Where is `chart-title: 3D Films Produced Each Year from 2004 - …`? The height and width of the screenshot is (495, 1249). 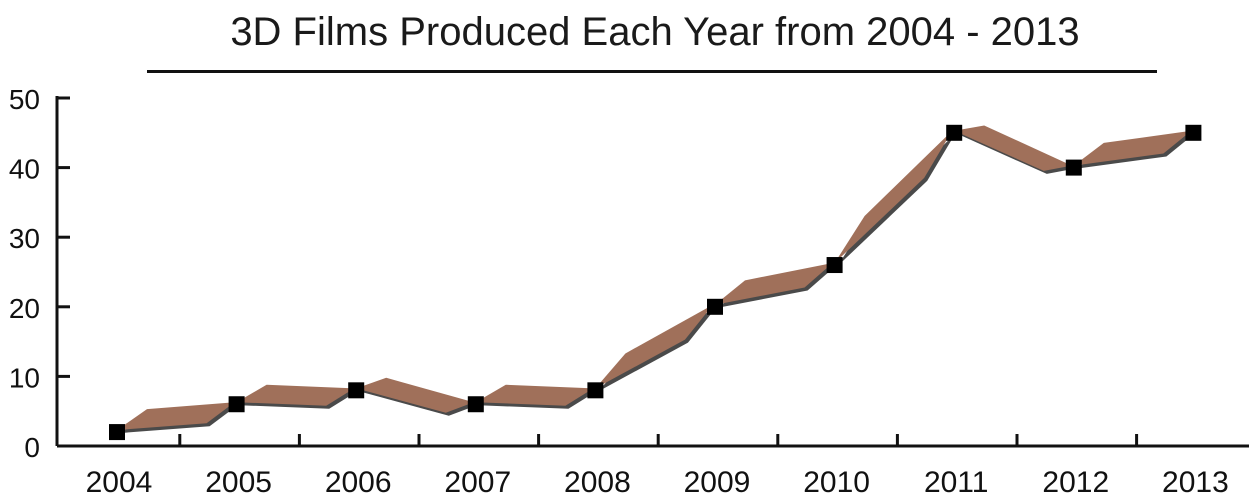 chart-title: 3D Films Produced Each Year from 2004 - … is located at coordinates (655, 32).